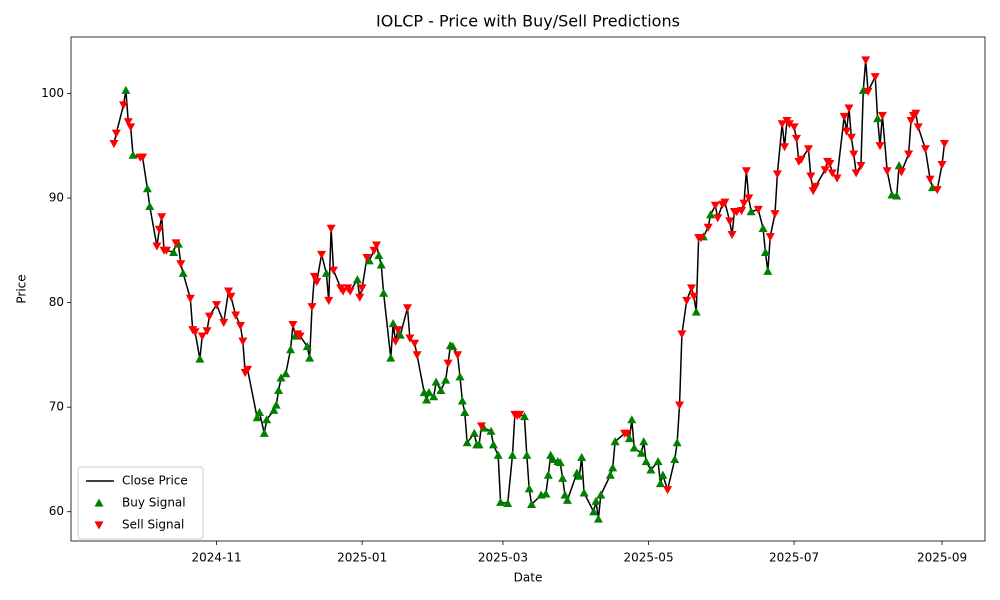 The width and height of the screenshot is (1000, 600). Describe the element at coordinates (22, 288) in the screenshot. I see `y-axis-label: Price` at that location.